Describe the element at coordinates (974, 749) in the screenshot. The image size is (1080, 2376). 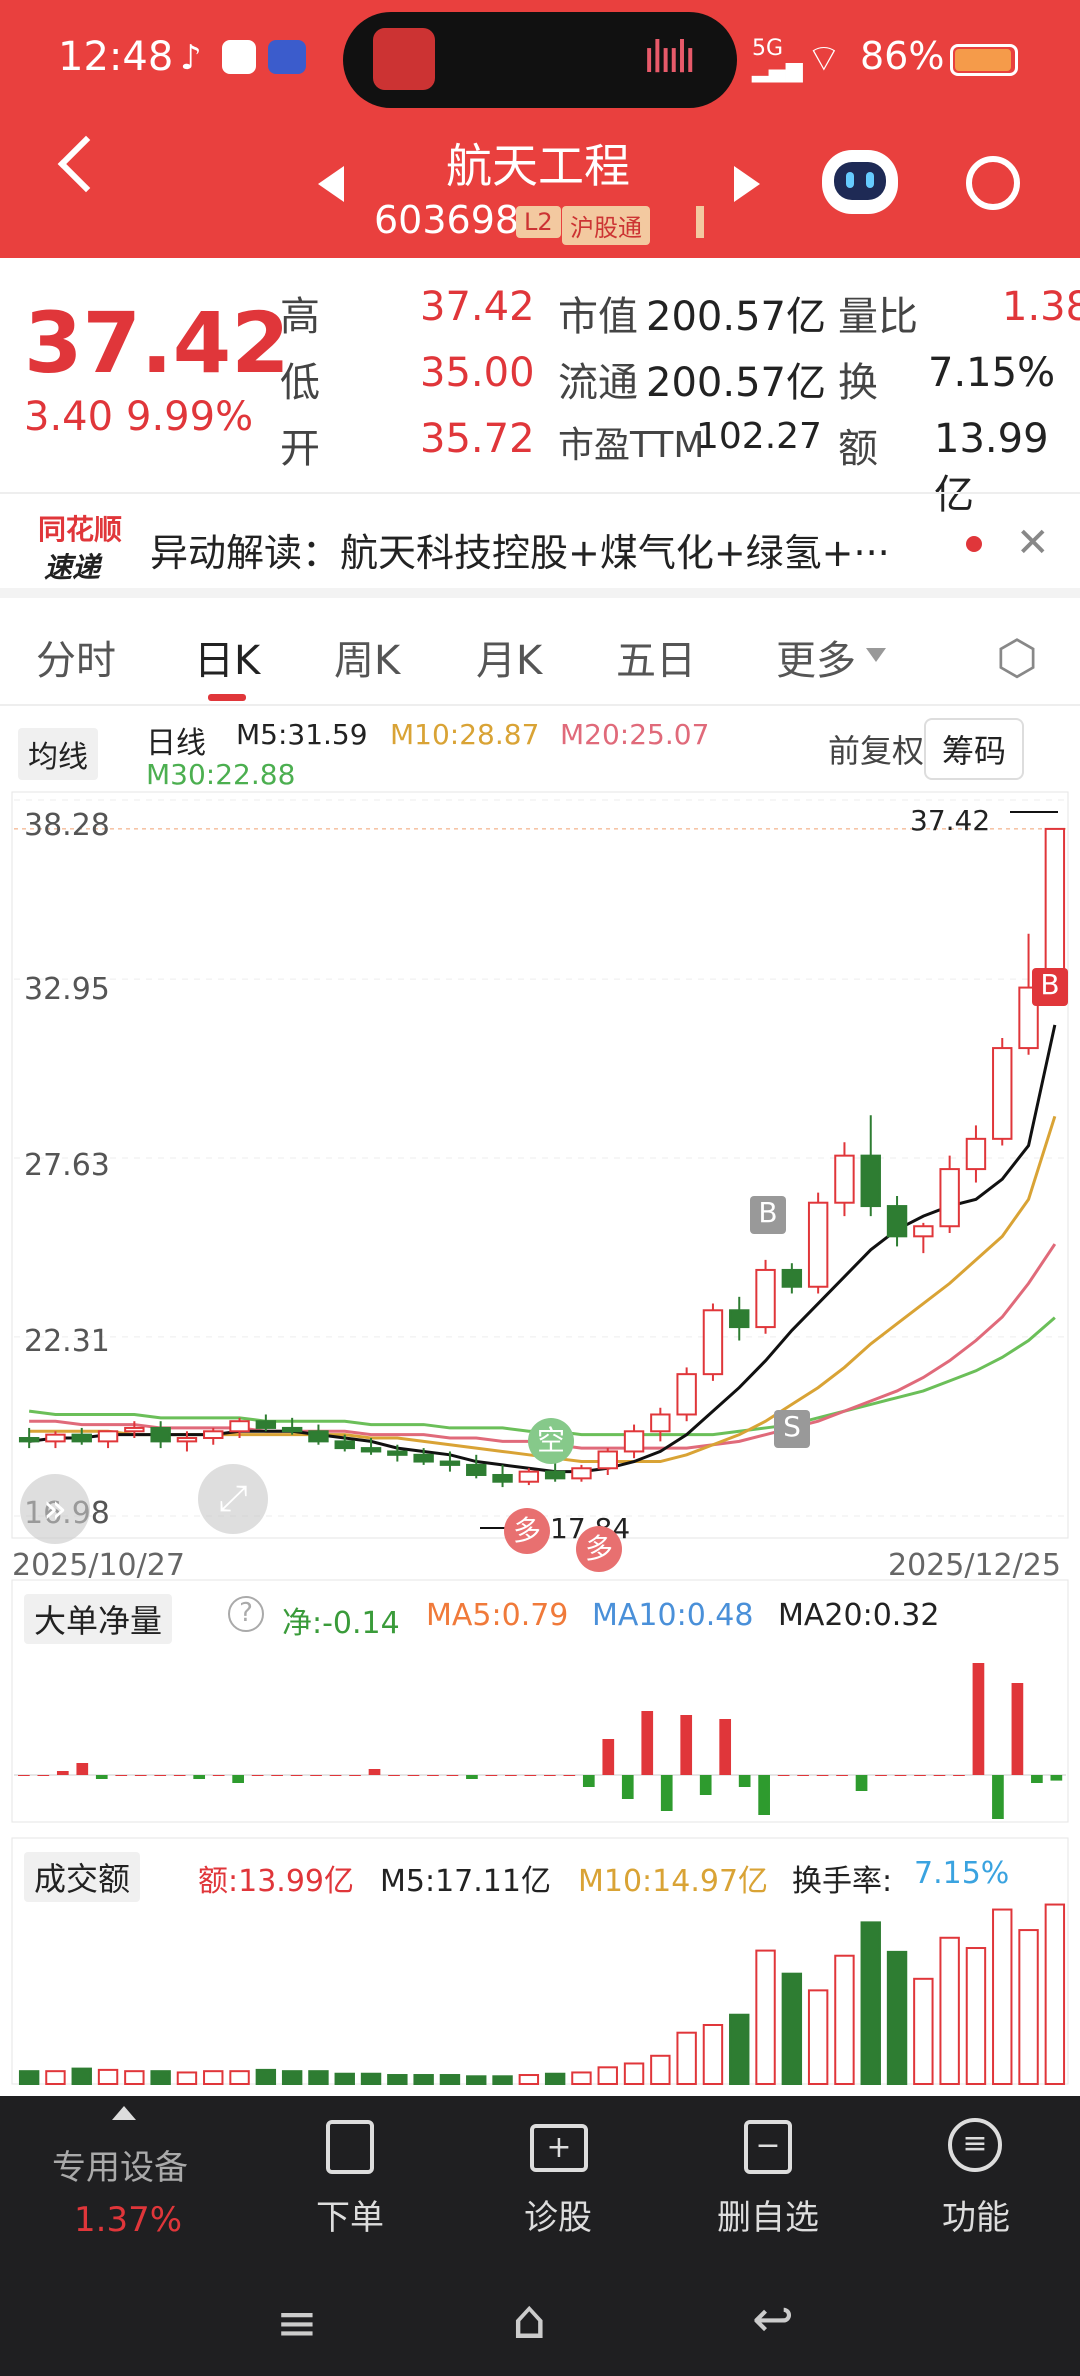
I see `chips-button: 筹码` at that location.